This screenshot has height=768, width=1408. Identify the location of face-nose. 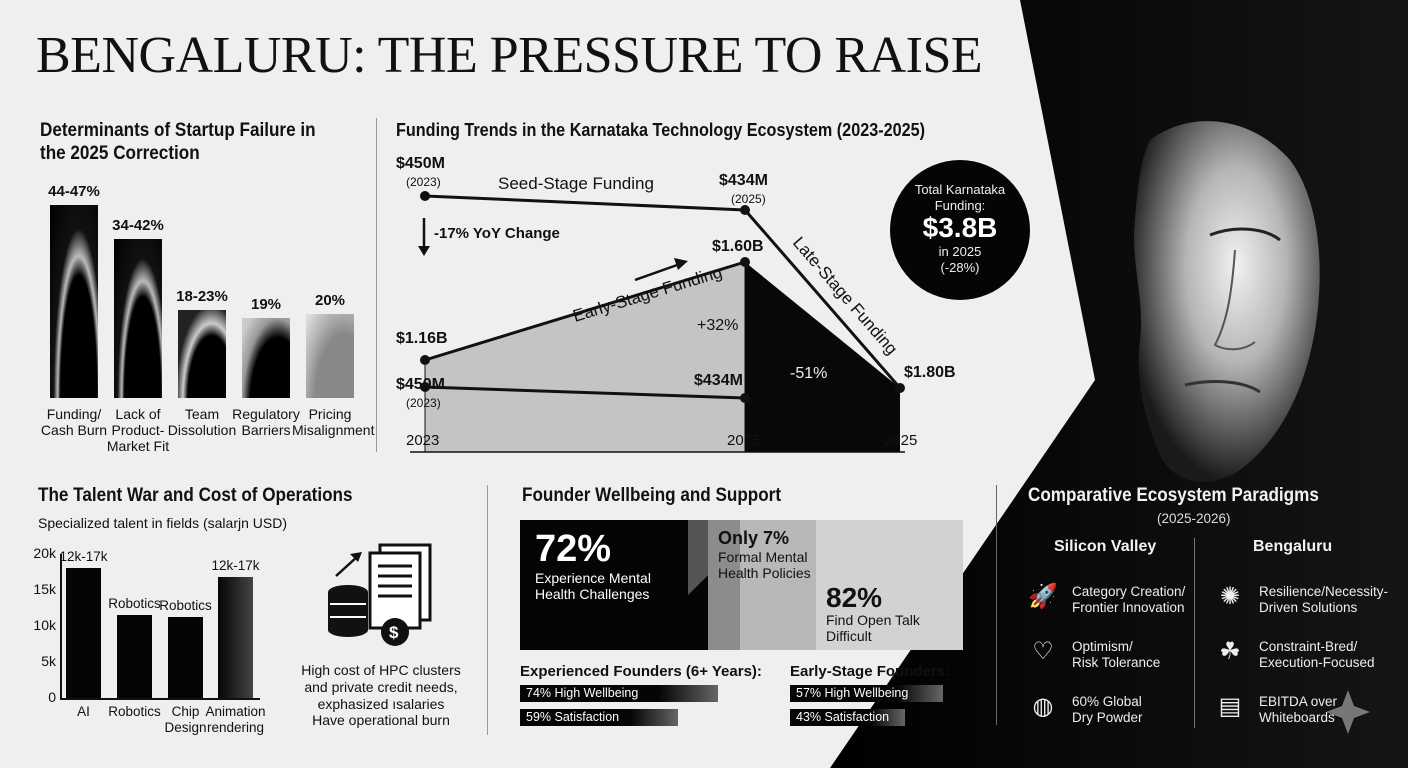
(1234, 300).